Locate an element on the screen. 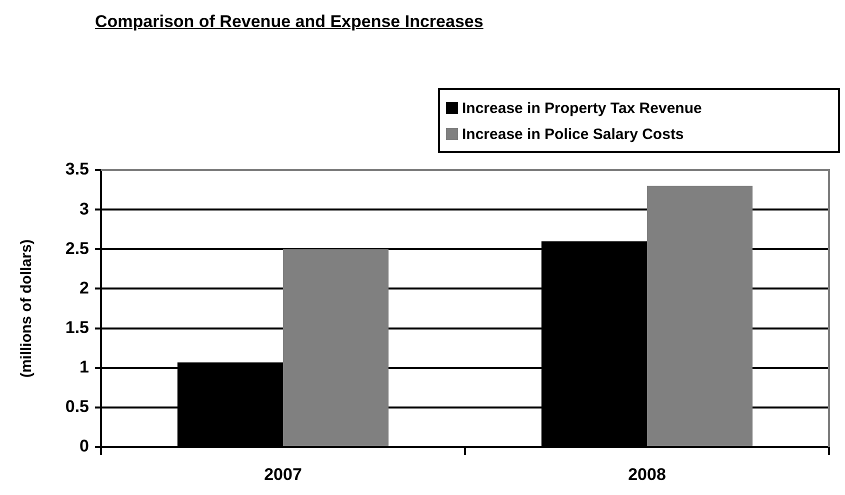 Image resolution: width=845 pixels, height=495 pixels. y-tick-label: 2 is located at coordinates (84, 288).